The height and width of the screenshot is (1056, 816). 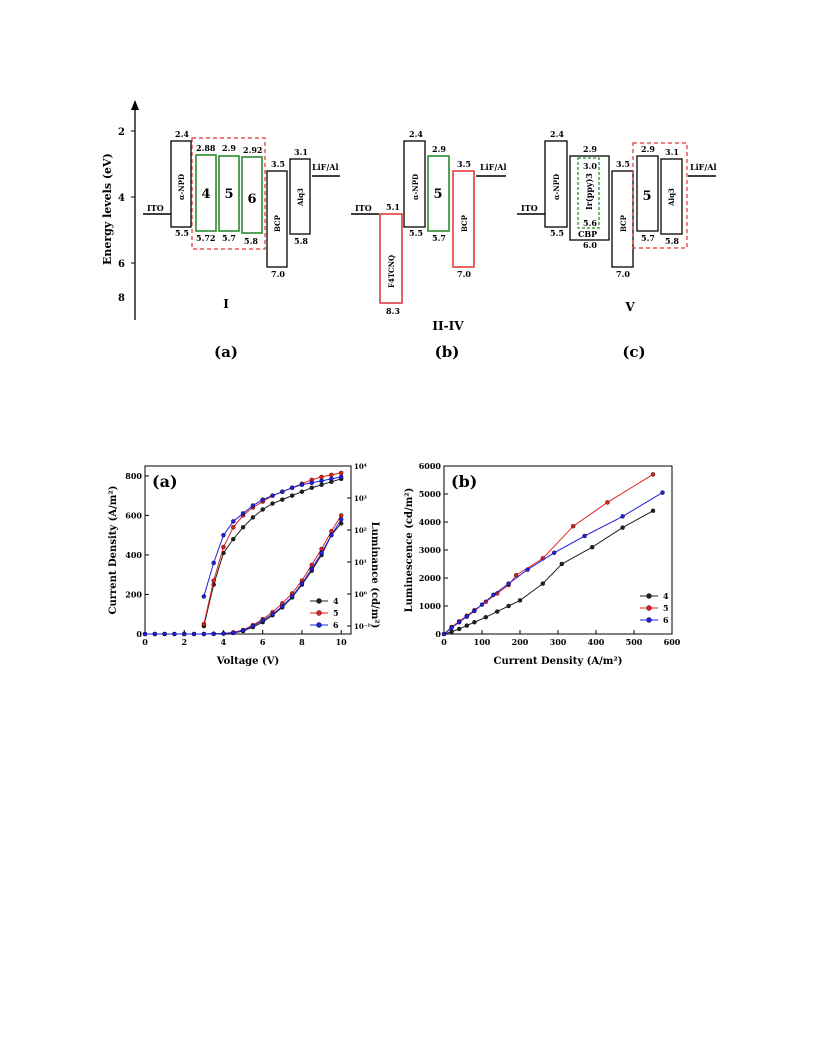 What do you see at coordinates (263, 642) in the screenshot?
I see `x-tick-label: 6` at bounding box center [263, 642].